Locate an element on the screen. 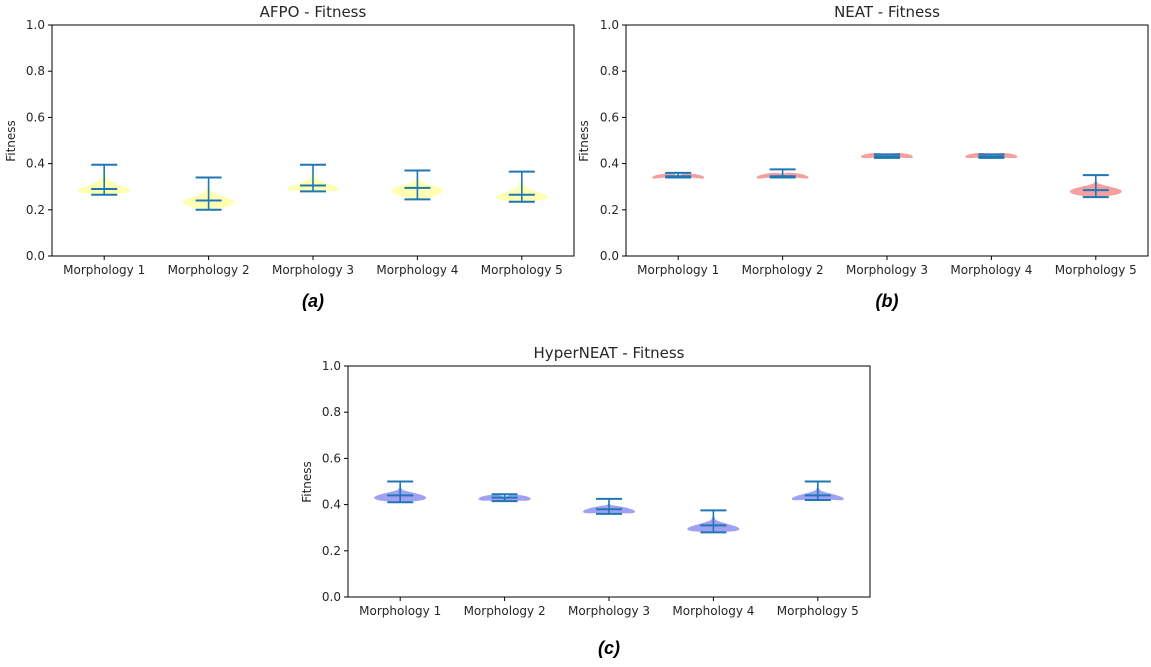 The image size is (1151, 667). y-ticks-b: 0.0 0.2 0.4 0.6 0.8 1.0 is located at coordinates (613, 140).